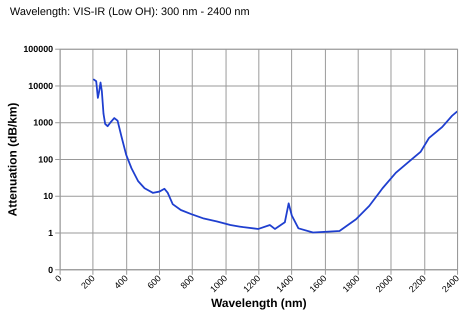 This screenshot has width=466, height=323. I want to click on y-tick-label: 1, so click(51, 233).